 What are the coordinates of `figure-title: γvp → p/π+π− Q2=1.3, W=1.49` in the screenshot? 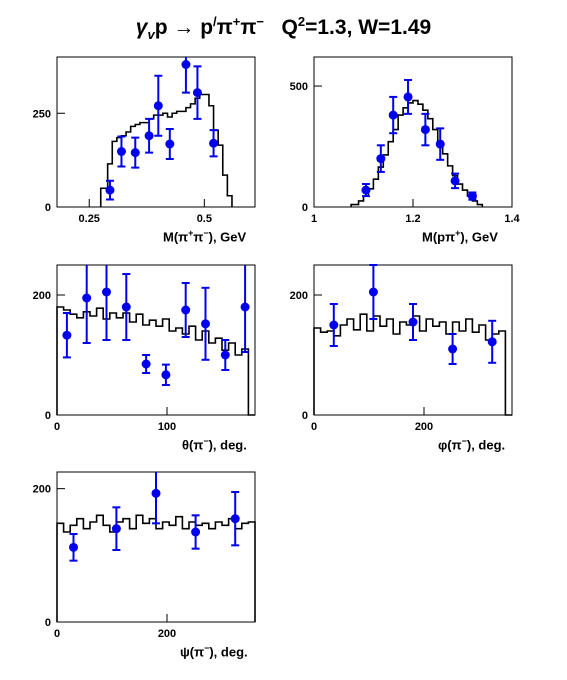 It's located at (283, 28).